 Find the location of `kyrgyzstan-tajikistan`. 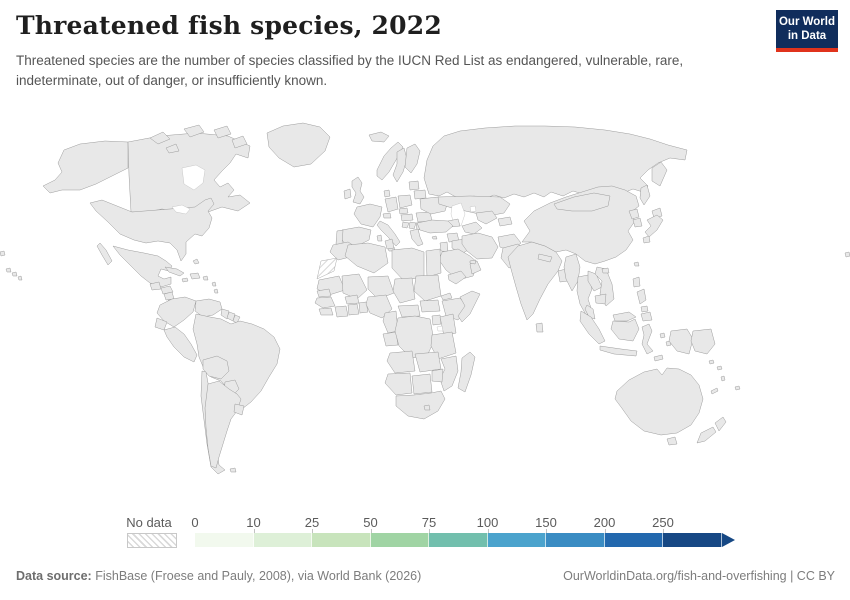

kyrgyzstan-tajikistan is located at coordinates (505, 221).